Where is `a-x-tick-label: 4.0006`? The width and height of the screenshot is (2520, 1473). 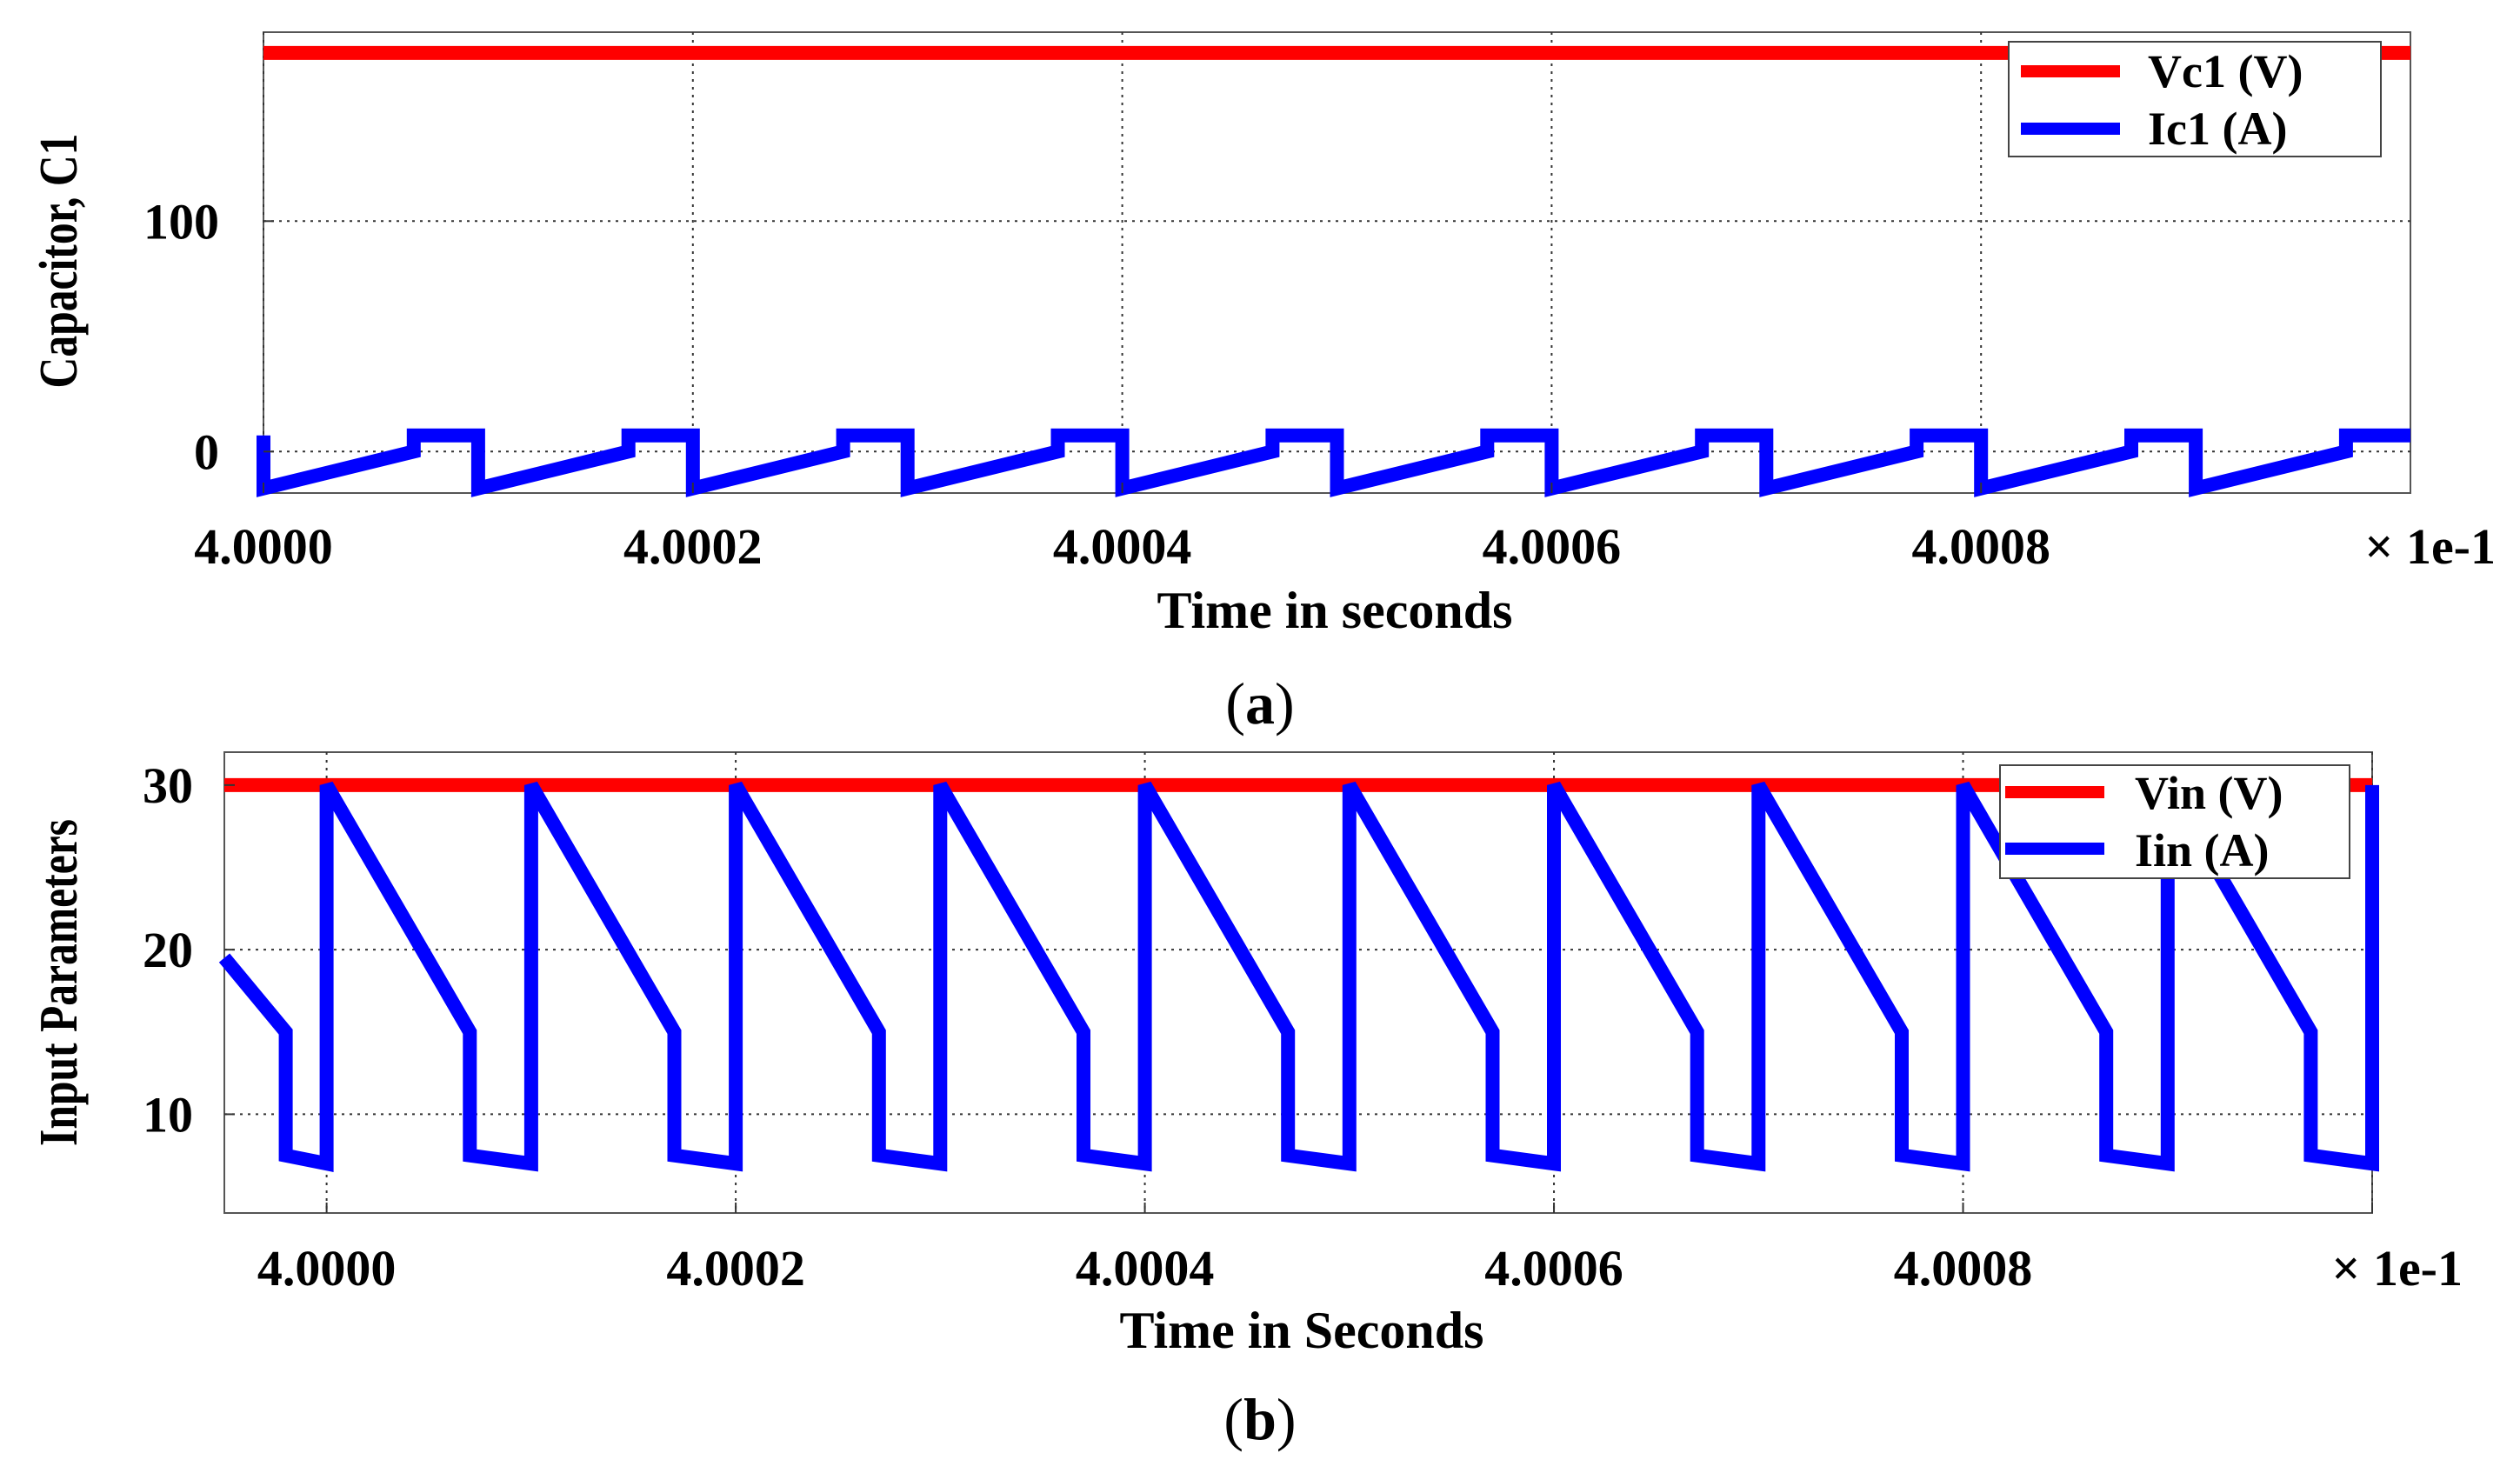
a-x-tick-label: 4.0006 is located at coordinates (1552, 546).